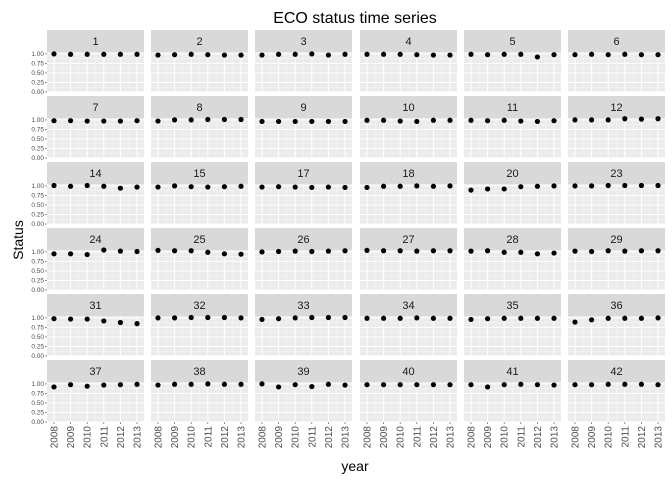 The width and height of the screenshot is (672, 480). I want to click on facet-strip-label: 39, so click(303, 372).